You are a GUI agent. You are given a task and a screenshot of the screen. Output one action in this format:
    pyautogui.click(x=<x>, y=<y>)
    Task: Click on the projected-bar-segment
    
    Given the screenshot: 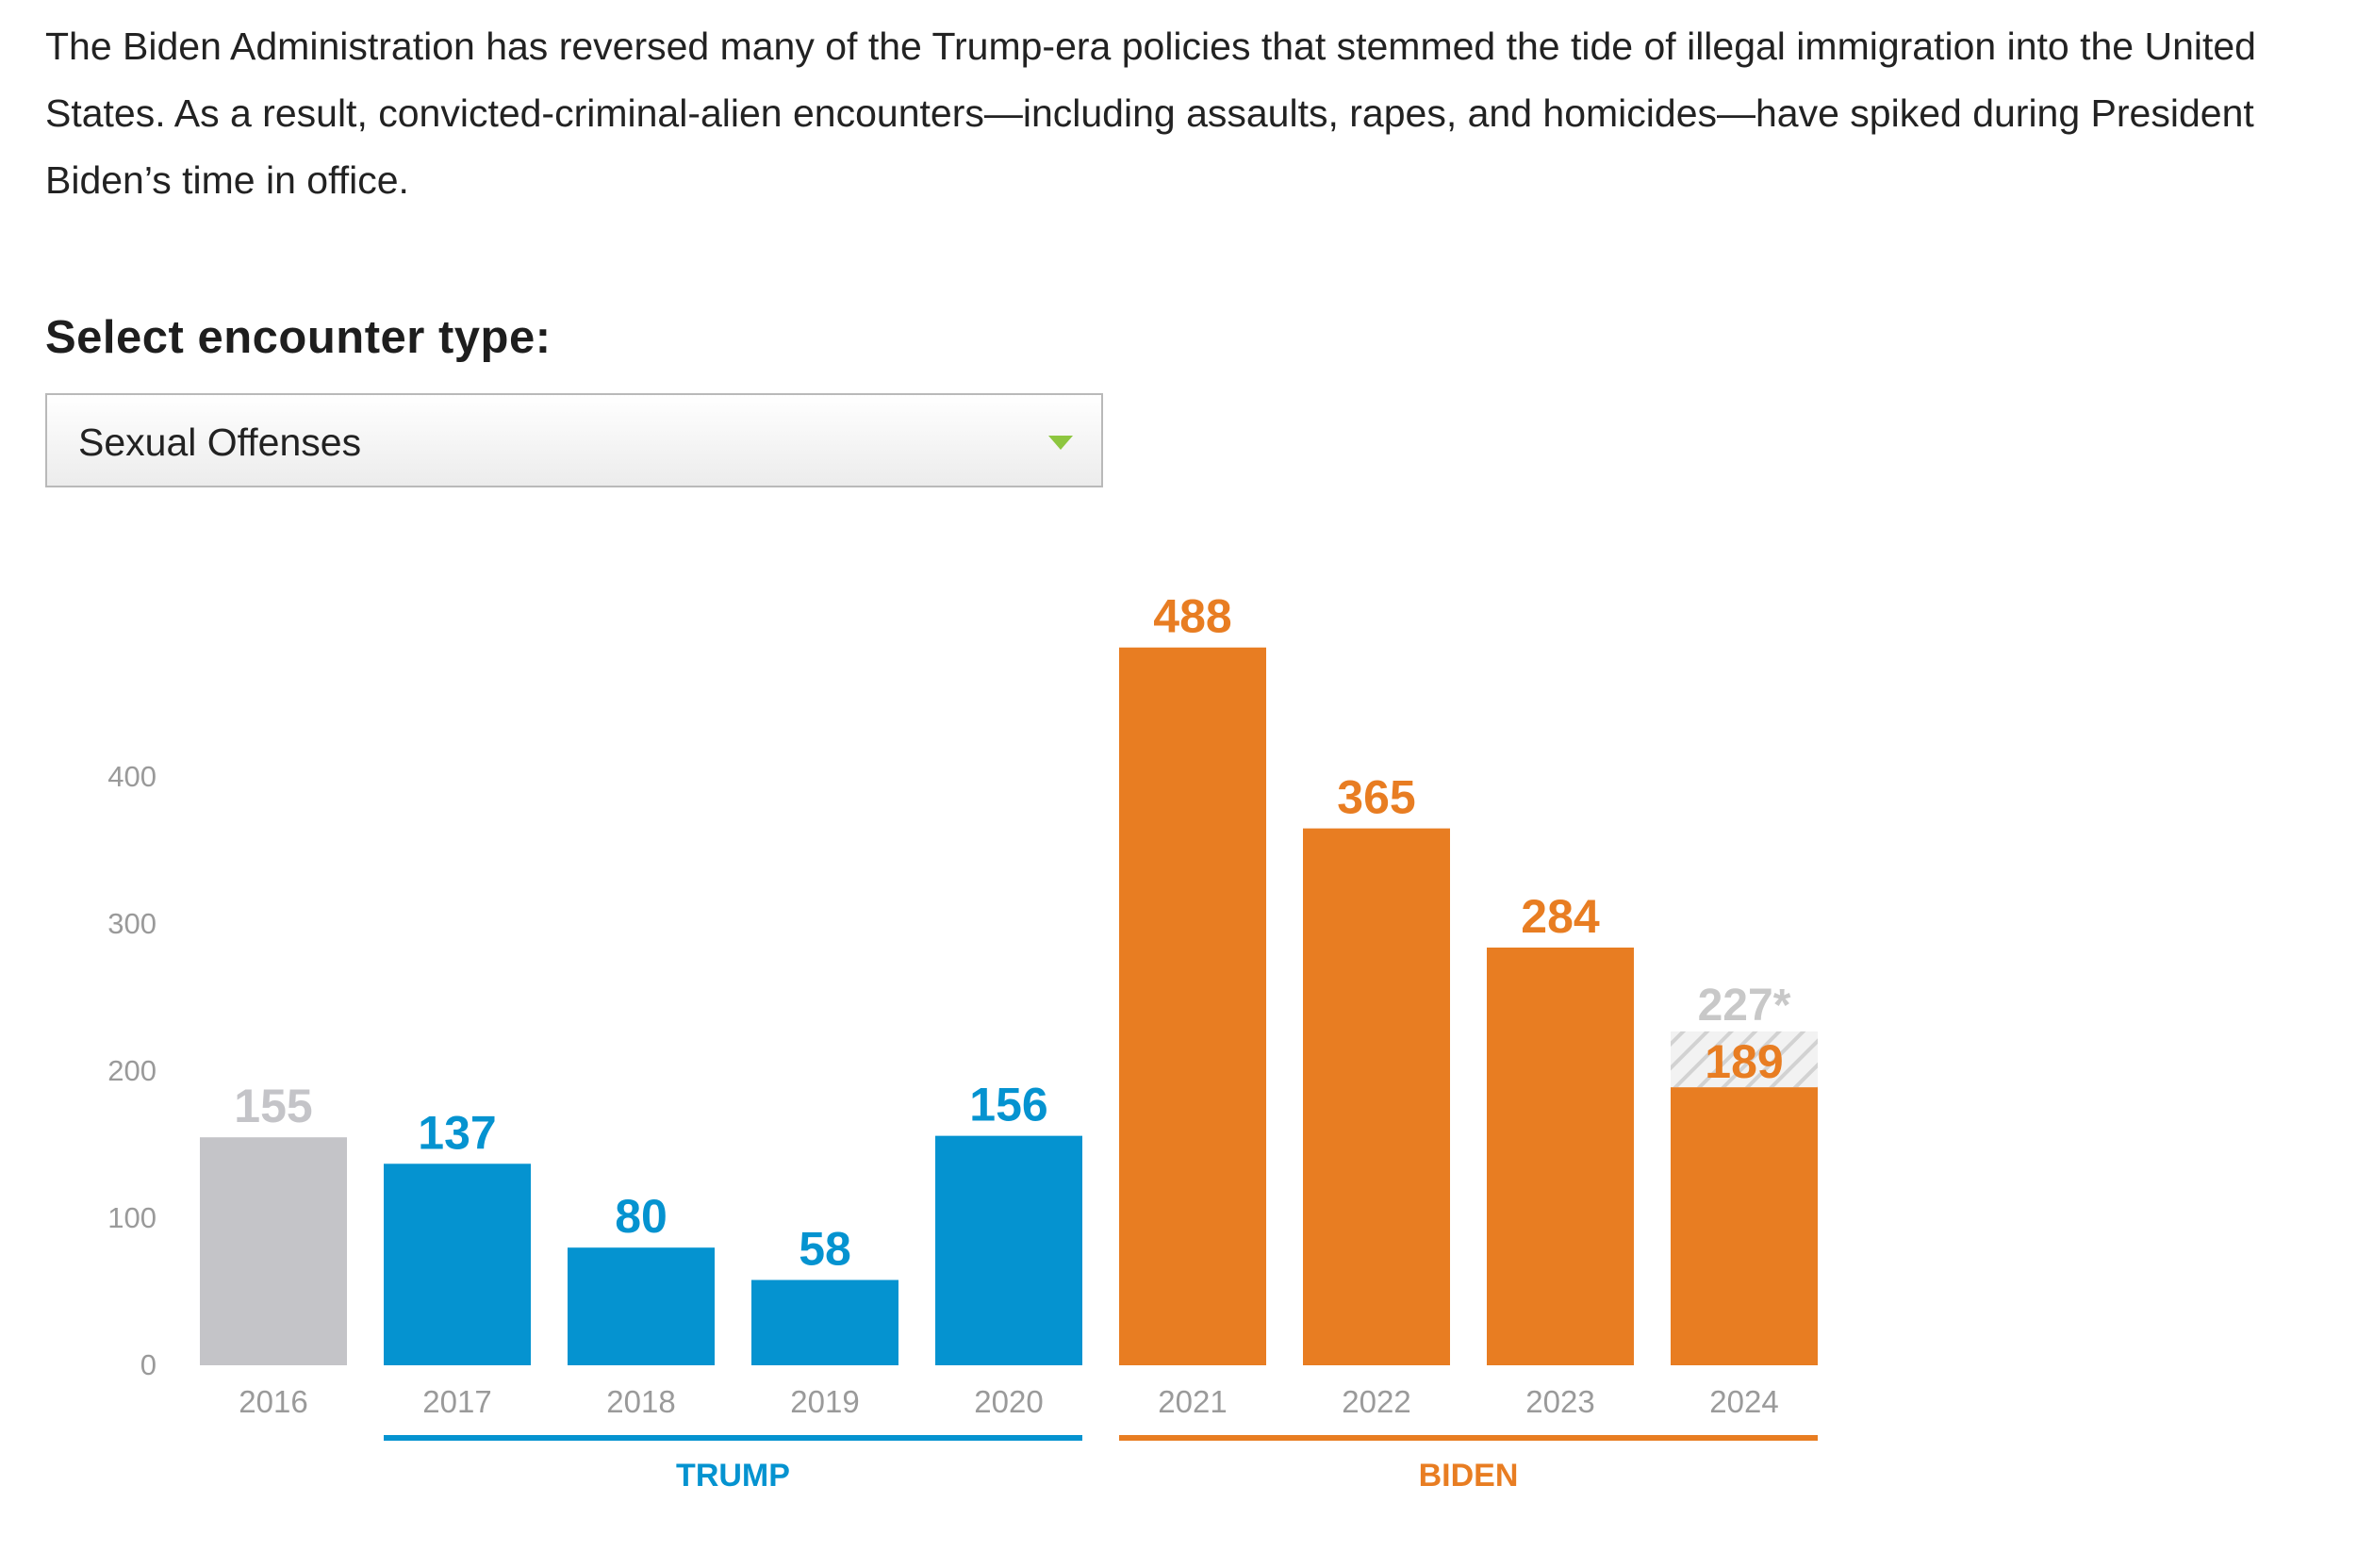 What is the action you would take?
    pyautogui.click(x=1744, y=1060)
    